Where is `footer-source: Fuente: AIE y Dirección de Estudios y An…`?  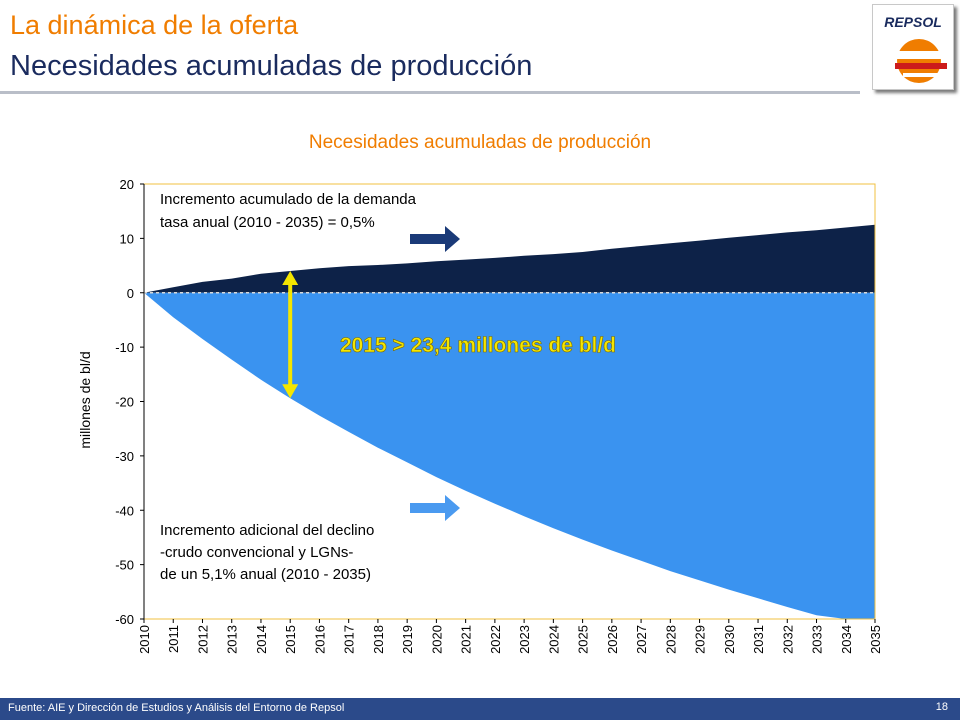
footer-source: Fuente: AIE y Dirección de Estudios y An… is located at coordinates (176, 708).